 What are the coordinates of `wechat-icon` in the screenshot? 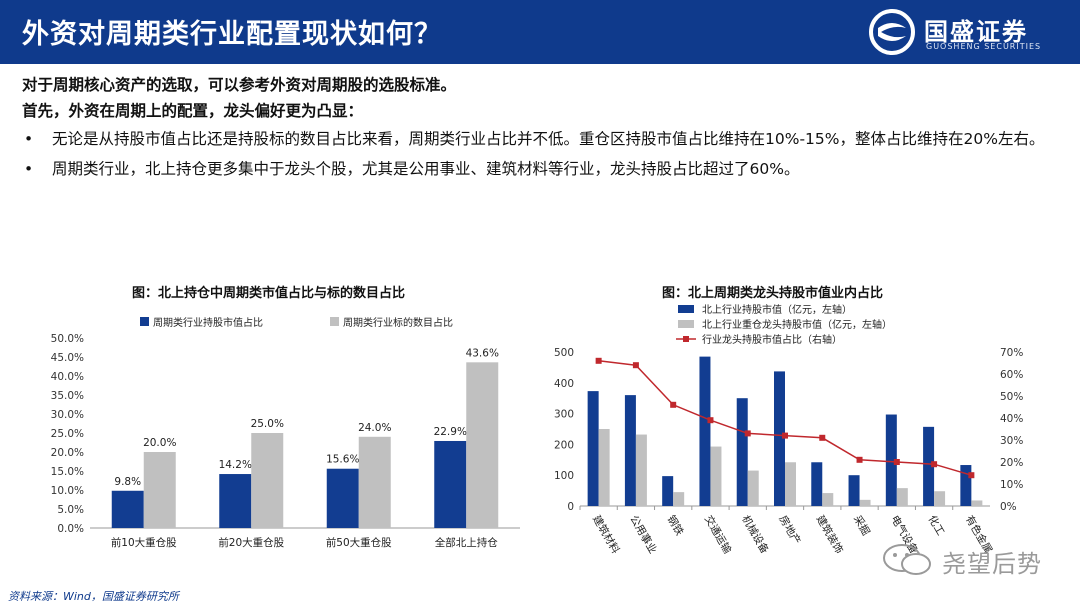 It's located at (907, 559).